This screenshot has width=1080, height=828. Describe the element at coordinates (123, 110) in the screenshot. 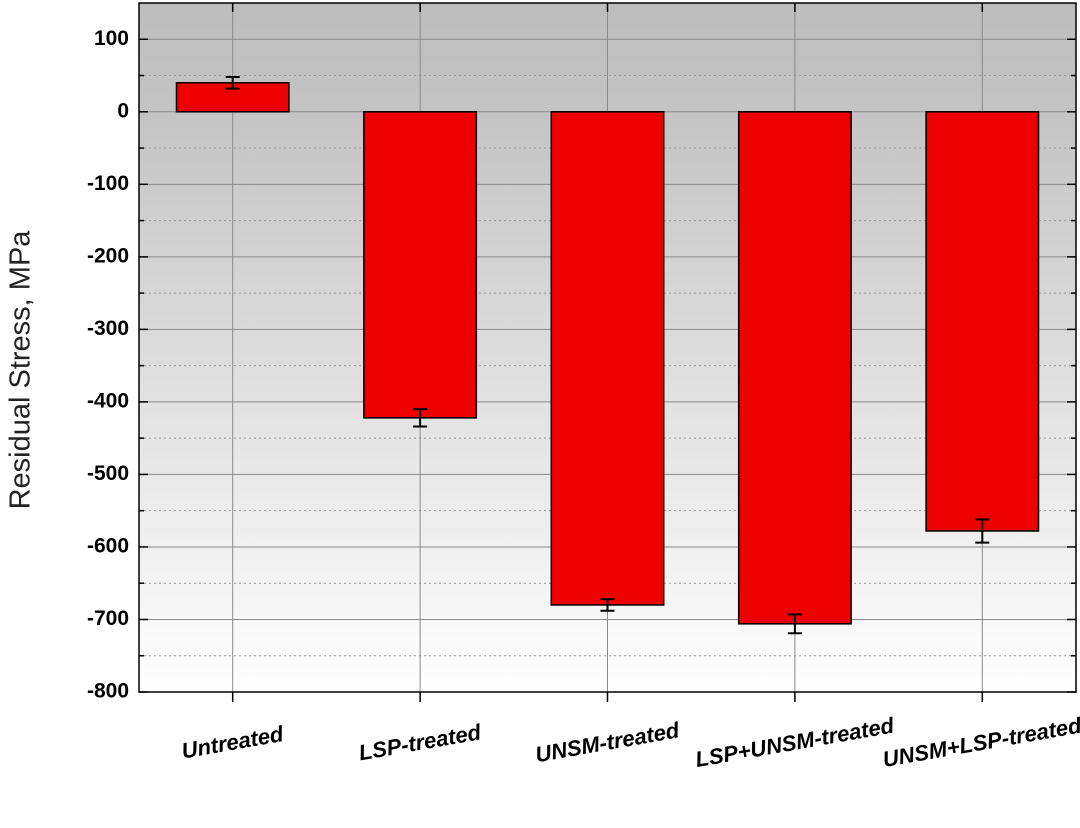

I see `y-tick-label: 0` at that location.